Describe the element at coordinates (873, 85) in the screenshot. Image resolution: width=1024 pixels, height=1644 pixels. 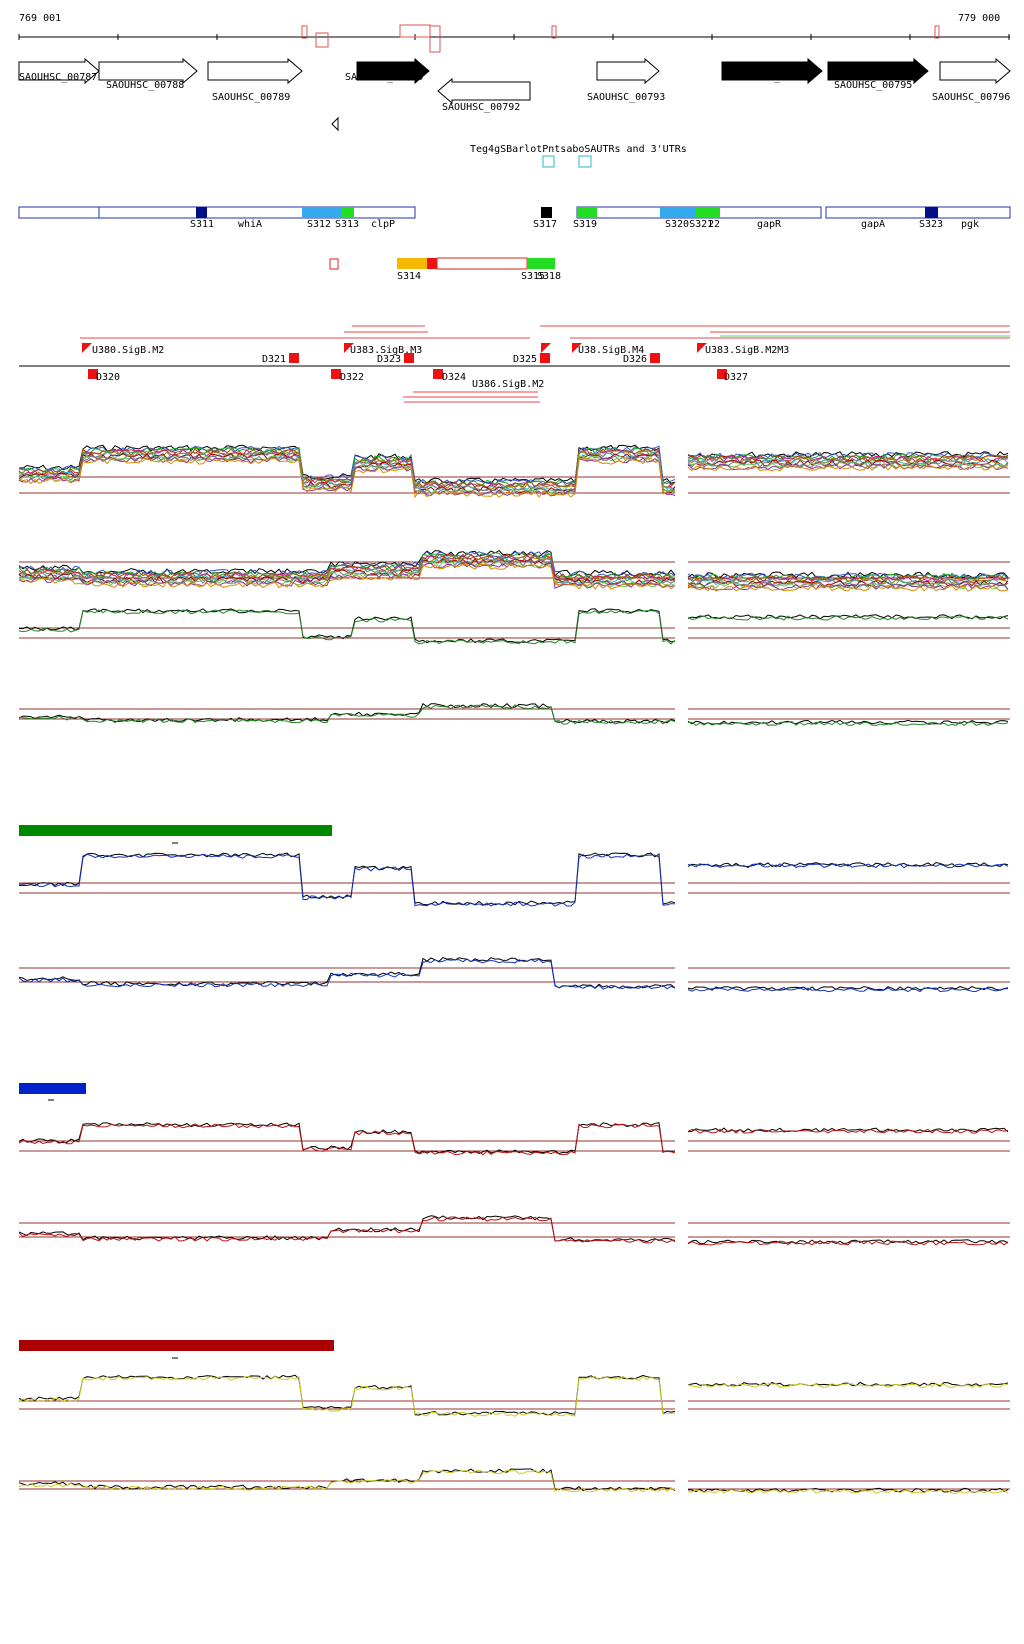
I see `gene-label: SAOUHSC_00795` at that location.